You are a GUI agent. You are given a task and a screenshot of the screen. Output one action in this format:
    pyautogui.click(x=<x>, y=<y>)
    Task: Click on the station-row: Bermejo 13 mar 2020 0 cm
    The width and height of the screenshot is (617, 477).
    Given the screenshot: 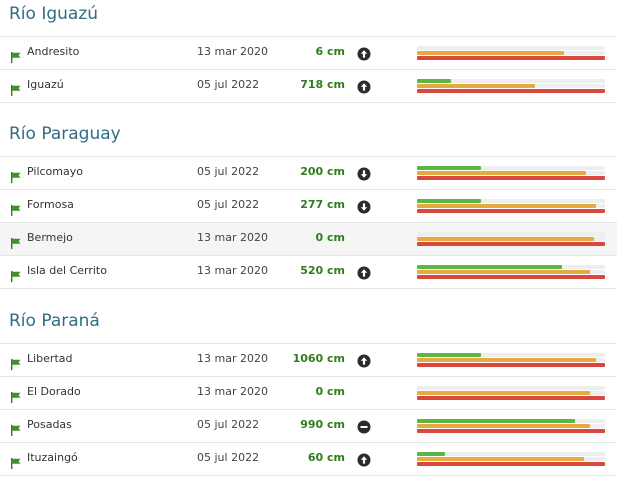 What is the action you would take?
    pyautogui.click(x=308, y=239)
    